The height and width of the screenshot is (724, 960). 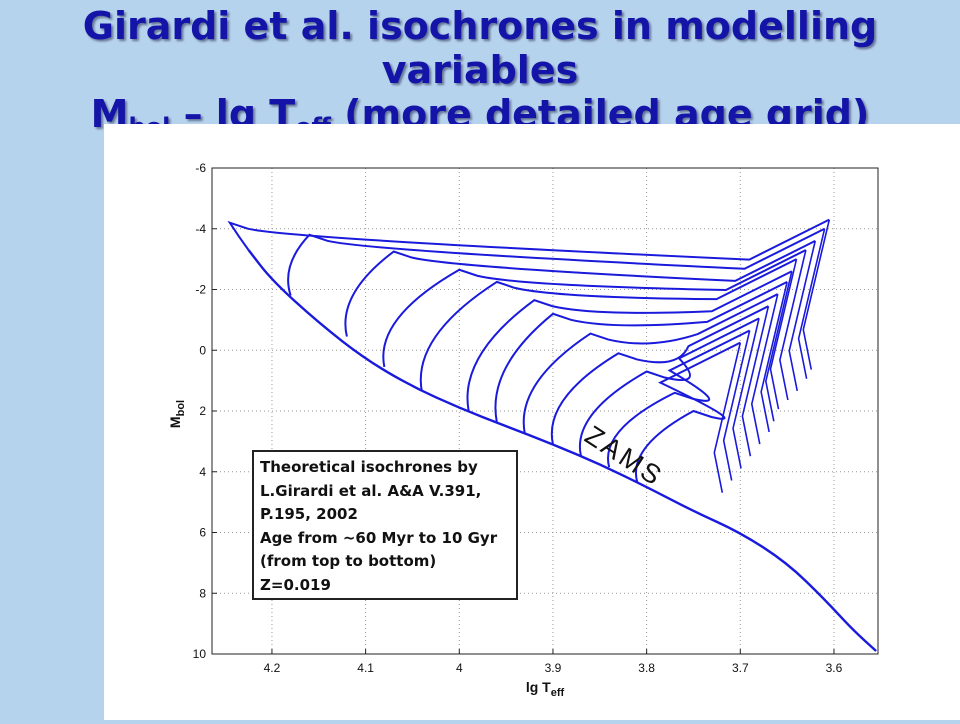 What do you see at coordinates (371, 490) in the screenshot?
I see `legend-line: L.Girardi et al. A&A V.391,` at bounding box center [371, 490].